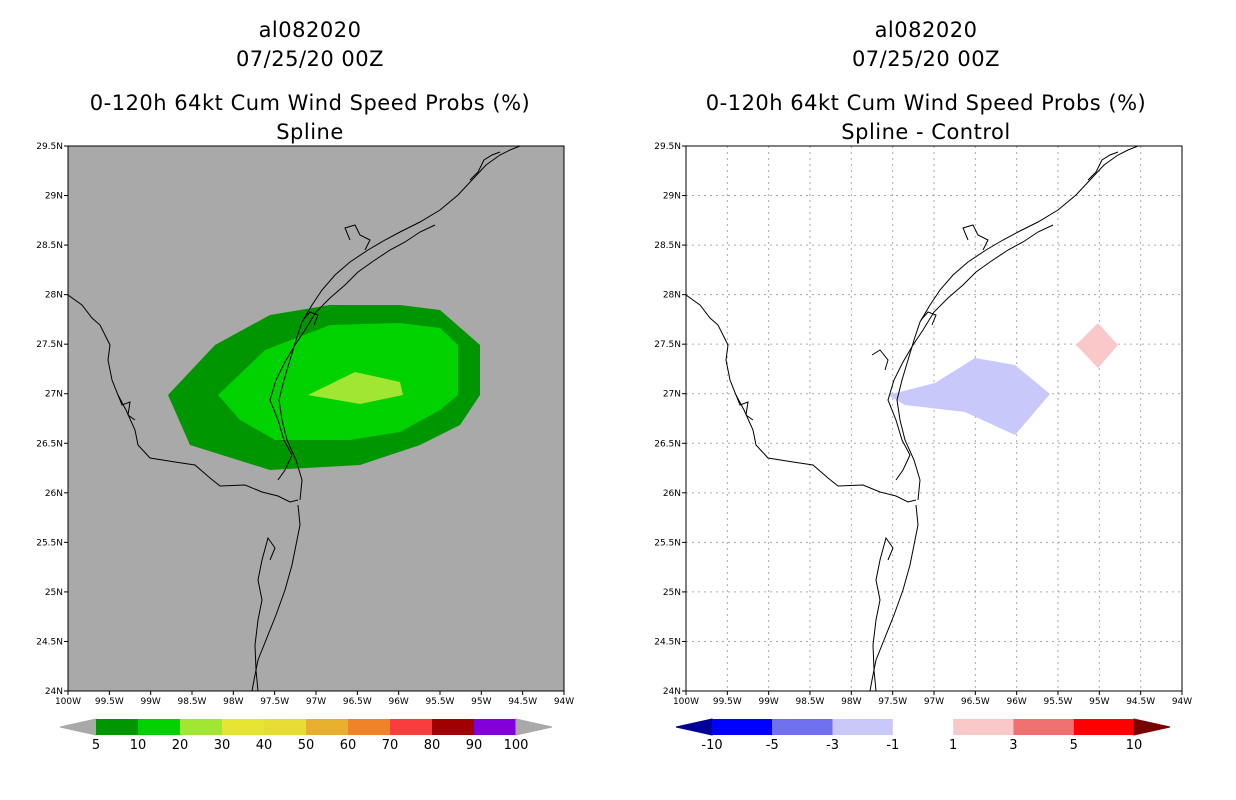 Image resolution: width=1236 pixels, height=800 pixels. I want to click on left-colorbar-label: 20, so click(180, 745).